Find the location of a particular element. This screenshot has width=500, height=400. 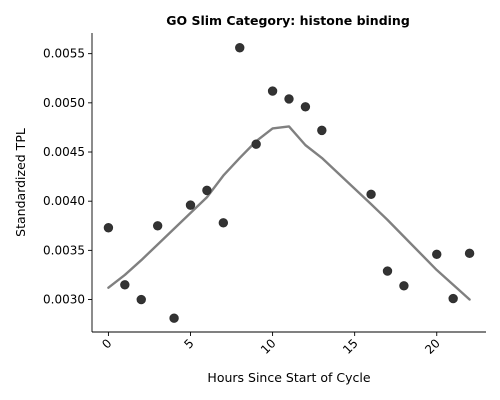

y-tick-label: 0.0035 is located at coordinates (64, 250).